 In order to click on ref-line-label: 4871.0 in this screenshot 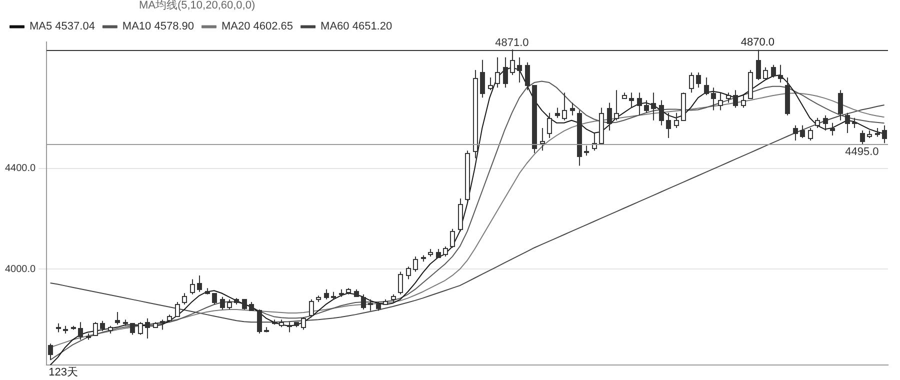, I will do `click(512, 43)`.